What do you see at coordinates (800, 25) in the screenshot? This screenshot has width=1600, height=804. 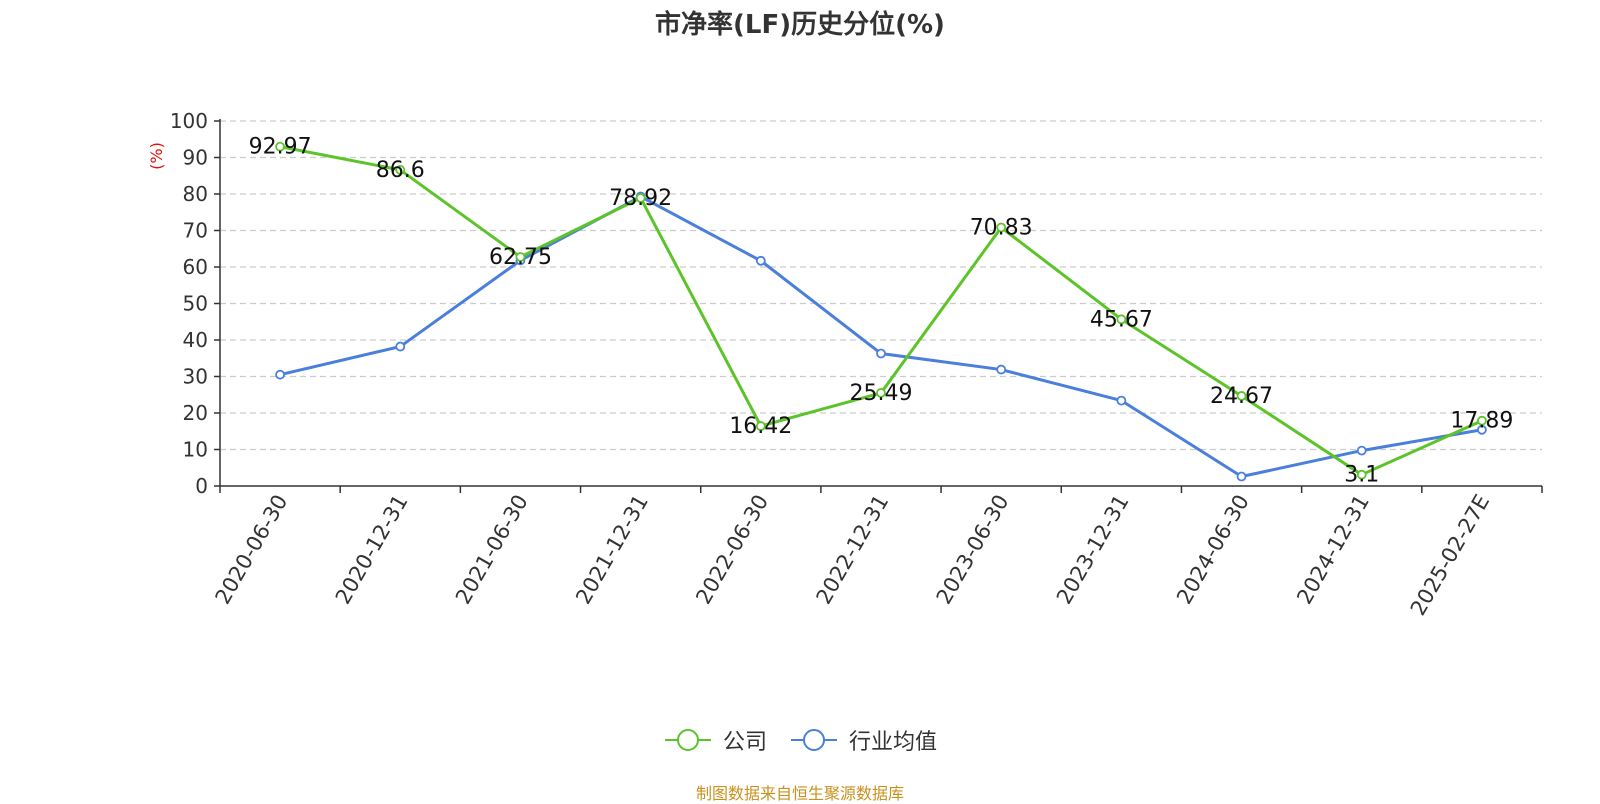 I see `chart-title: 市净率(LF)历史分位(%)` at bounding box center [800, 25].